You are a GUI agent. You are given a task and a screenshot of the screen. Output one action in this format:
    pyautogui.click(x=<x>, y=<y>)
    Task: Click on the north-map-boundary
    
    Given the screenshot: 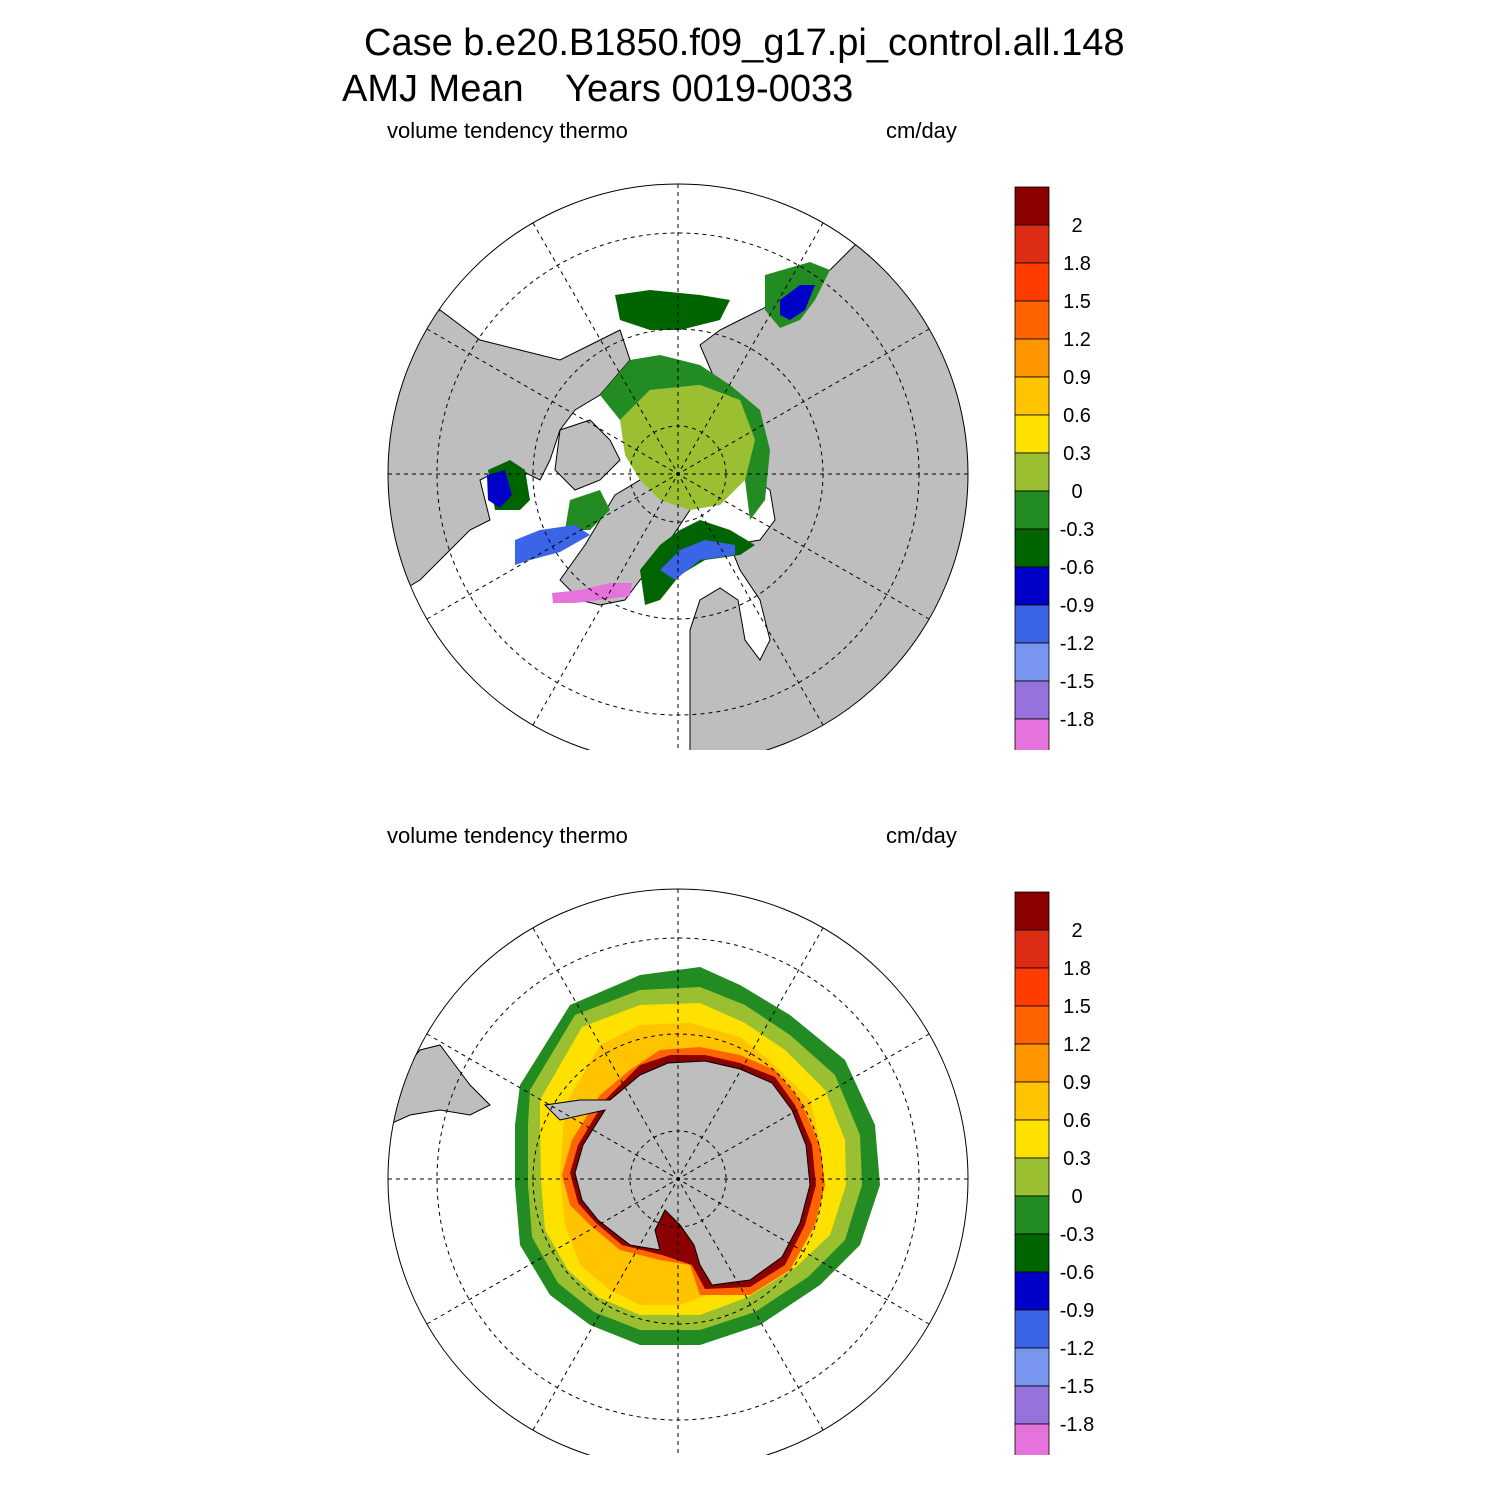 What is the action you would take?
    pyautogui.click(x=678, y=466)
    